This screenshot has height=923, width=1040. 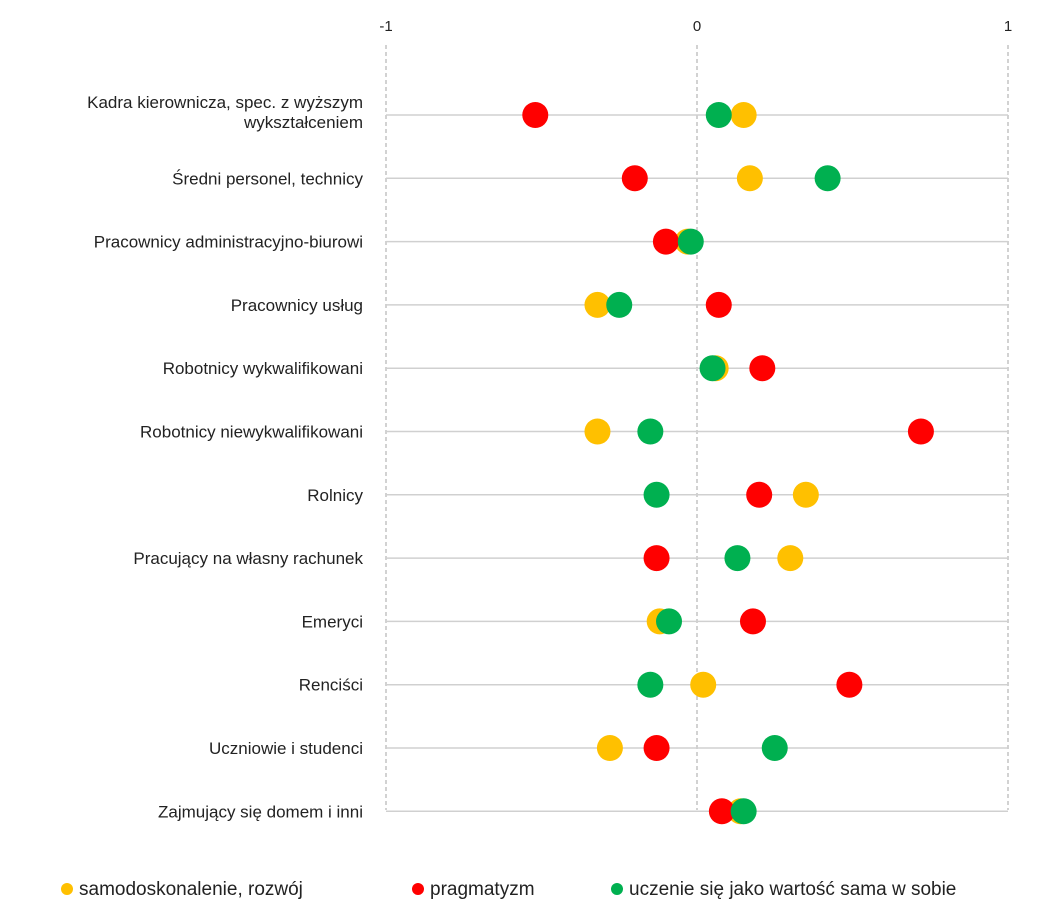 What do you see at coordinates (303, 122) in the screenshot?
I see `category-label: wykształceniem` at bounding box center [303, 122].